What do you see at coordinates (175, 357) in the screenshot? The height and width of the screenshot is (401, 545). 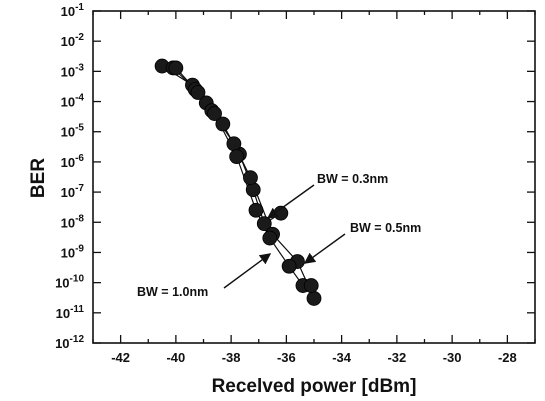 I see `x-tick-label: -40` at bounding box center [175, 357].